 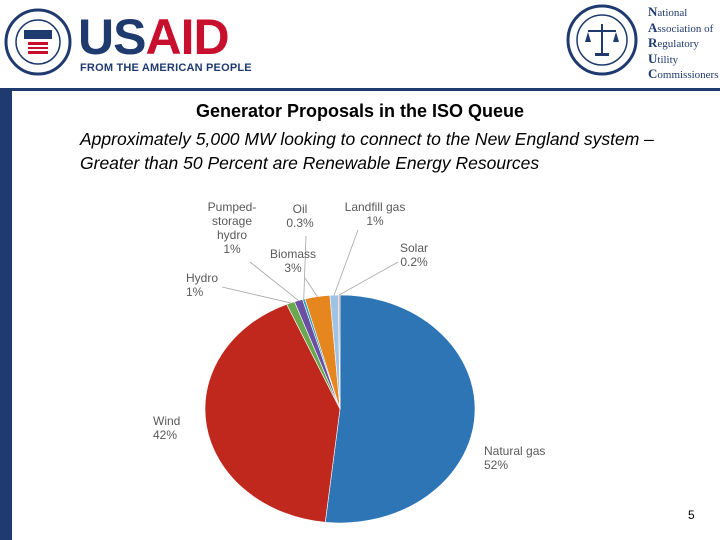 I want to click on slice-label: Hydro 1%, so click(x=202, y=285).